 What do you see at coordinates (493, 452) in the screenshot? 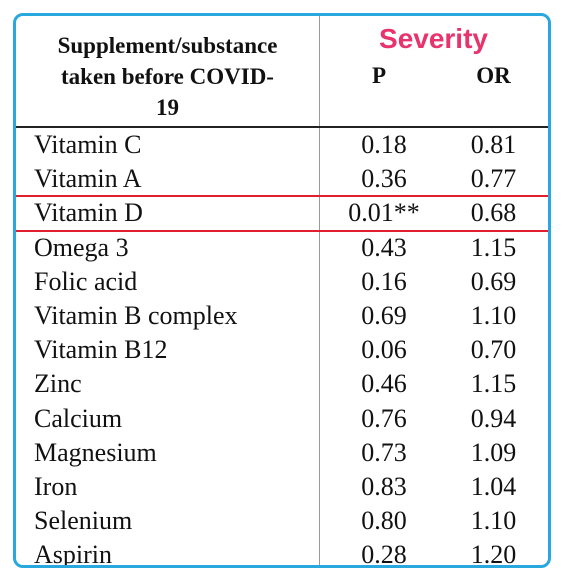
I see `odds-ratio-cell: 1.09` at bounding box center [493, 452].